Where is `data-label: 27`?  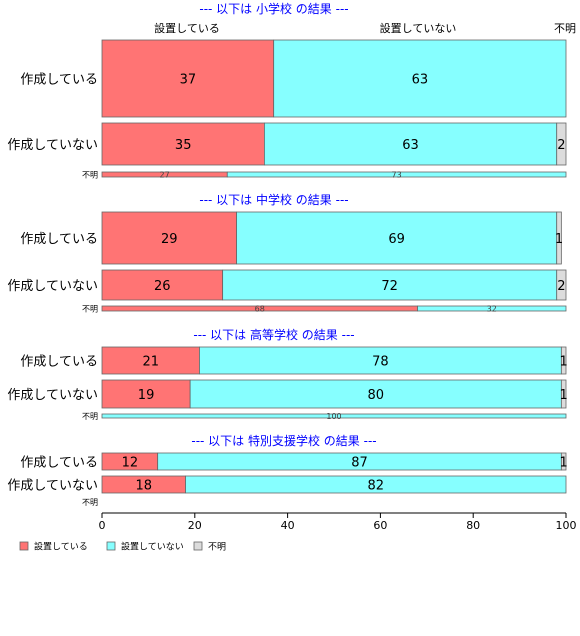
data-label: 27 is located at coordinates (165, 175).